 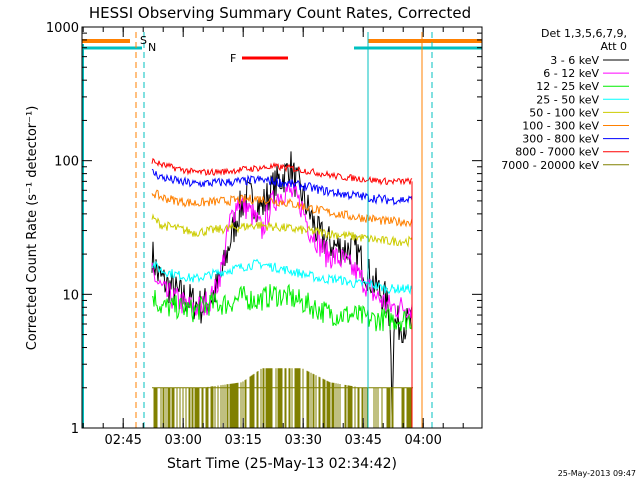 I want to click on x-tick-label: 03:00, so click(x=182, y=440).